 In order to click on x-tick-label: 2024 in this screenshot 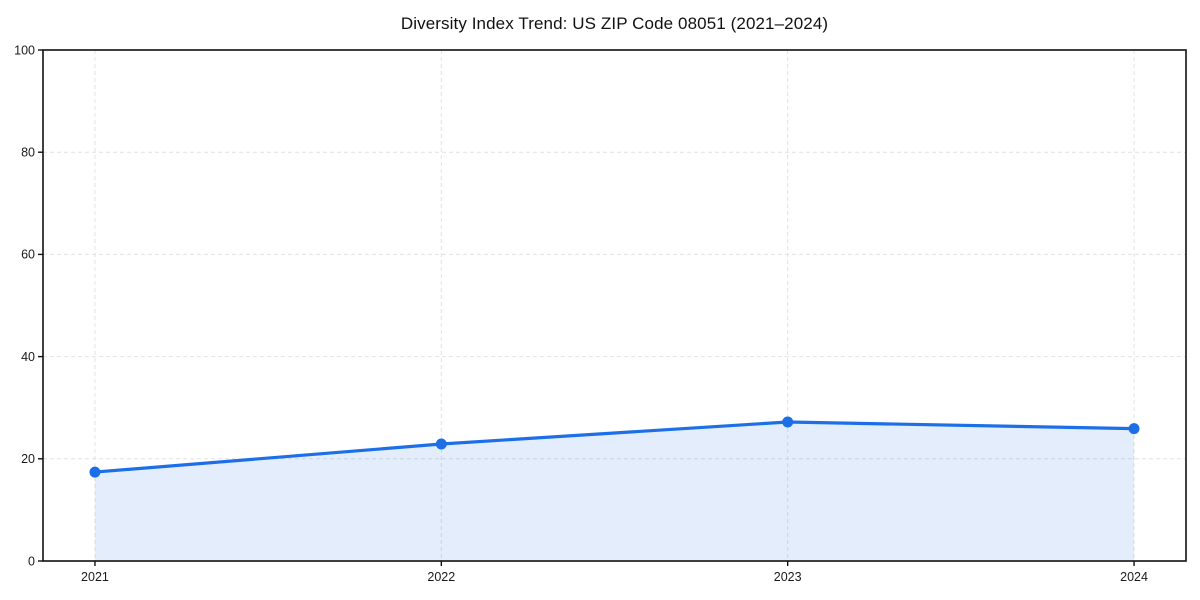, I will do `click(1134, 577)`.